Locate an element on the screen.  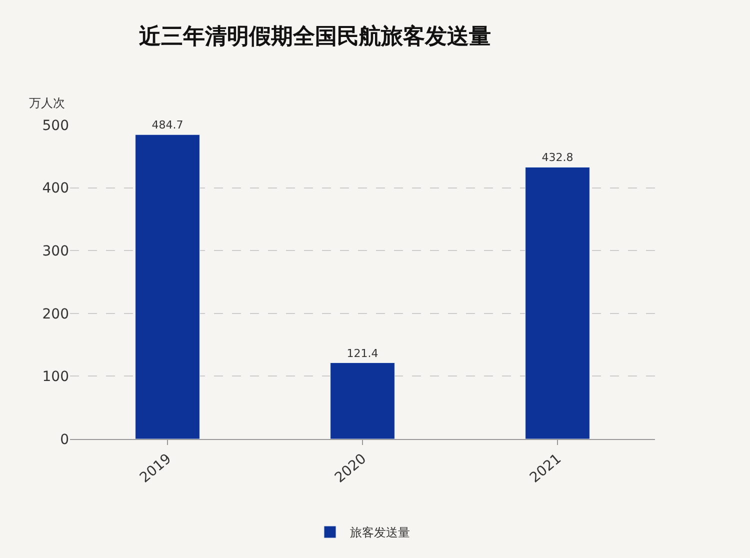
y-axis-title: 万人次 is located at coordinates (47, 103).